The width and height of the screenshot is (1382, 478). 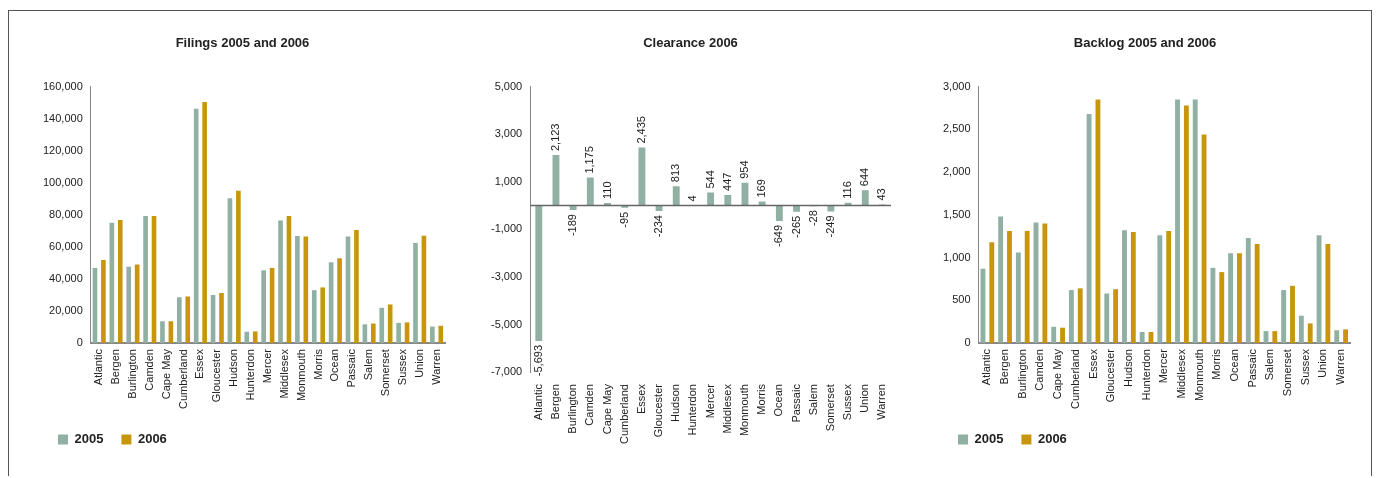 What do you see at coordinates (508, 180) in the screenshot?
I see `y-tick-label: 1,000` at bounding box center [508, 180].